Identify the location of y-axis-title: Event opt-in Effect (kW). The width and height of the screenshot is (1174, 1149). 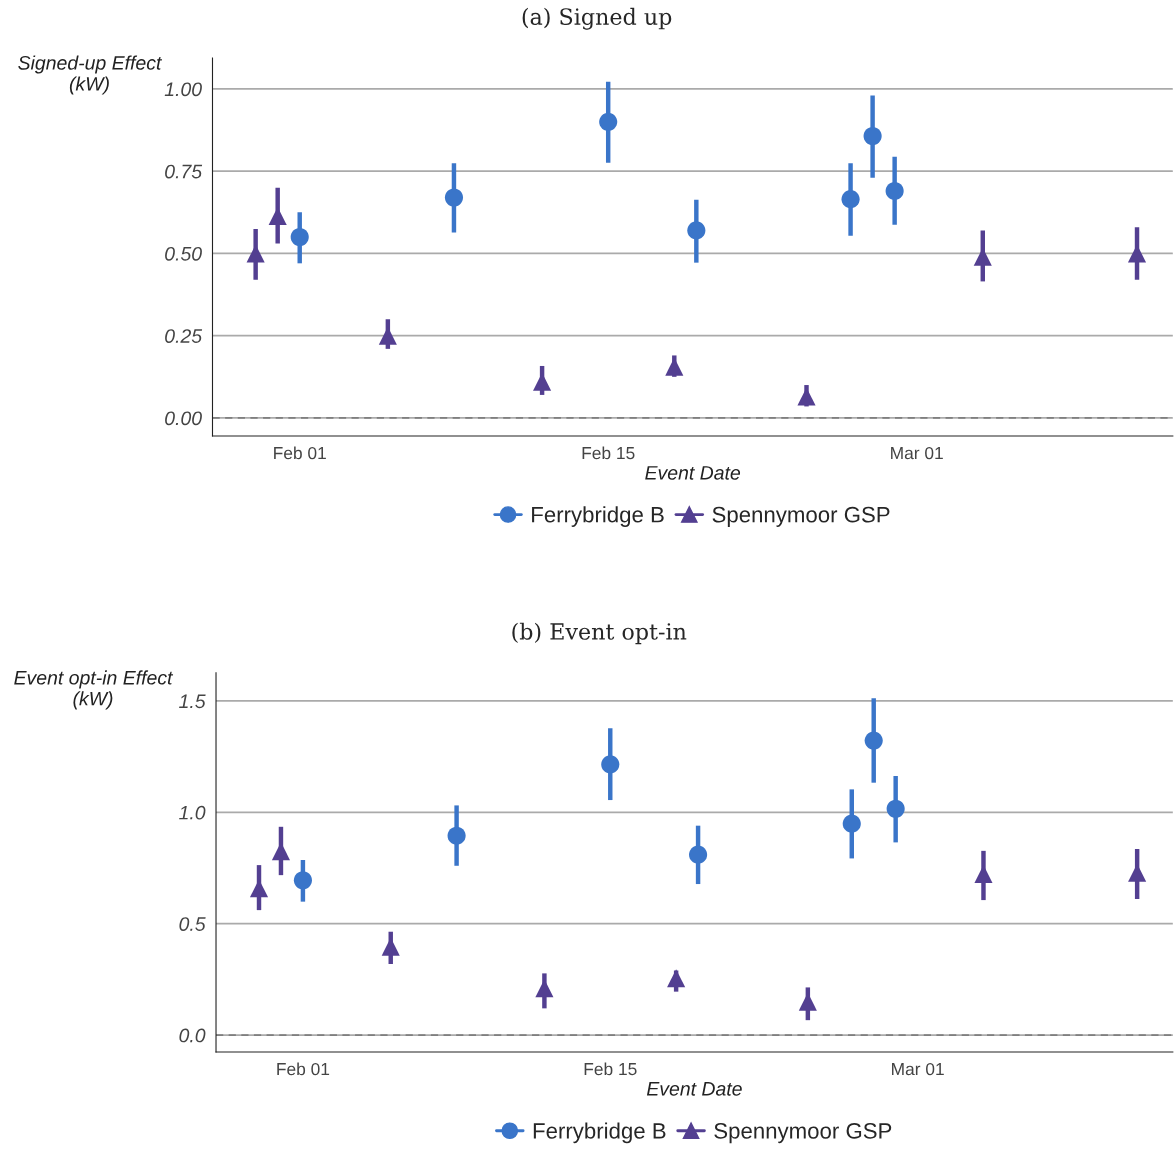
(94, 690).